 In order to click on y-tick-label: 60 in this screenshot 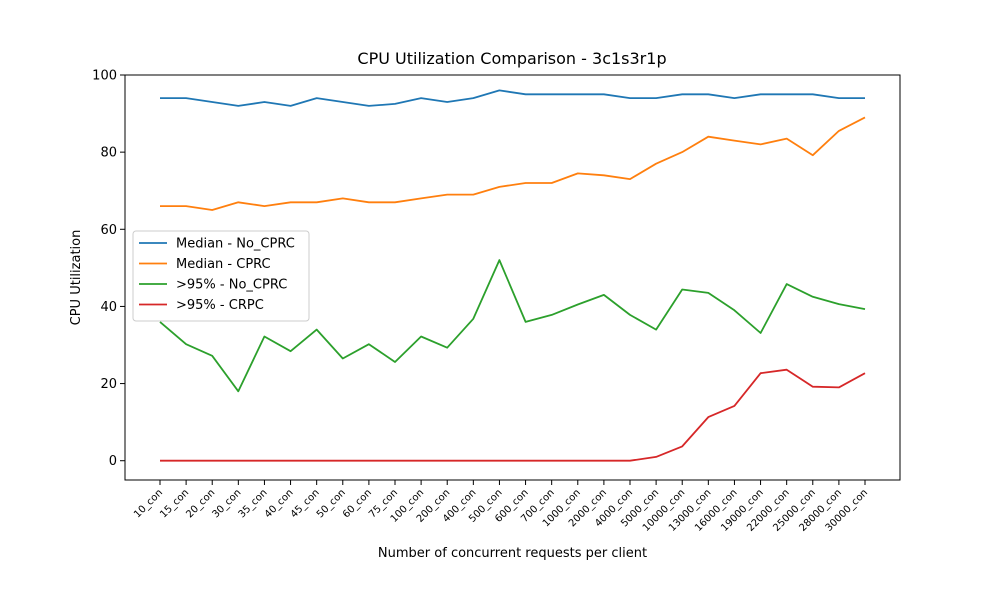, I will do `click(108, 230)`.